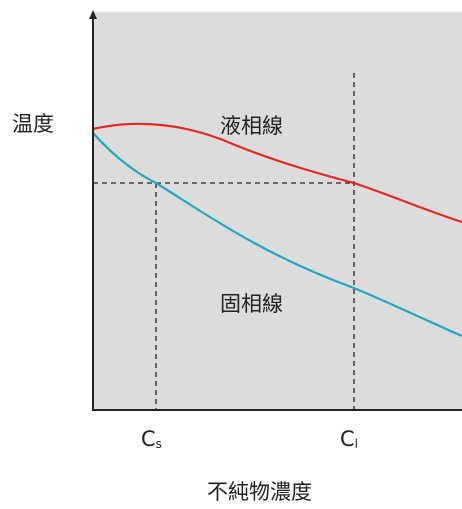  I want to click on solidus-label: 固相線, so click(251, 304).